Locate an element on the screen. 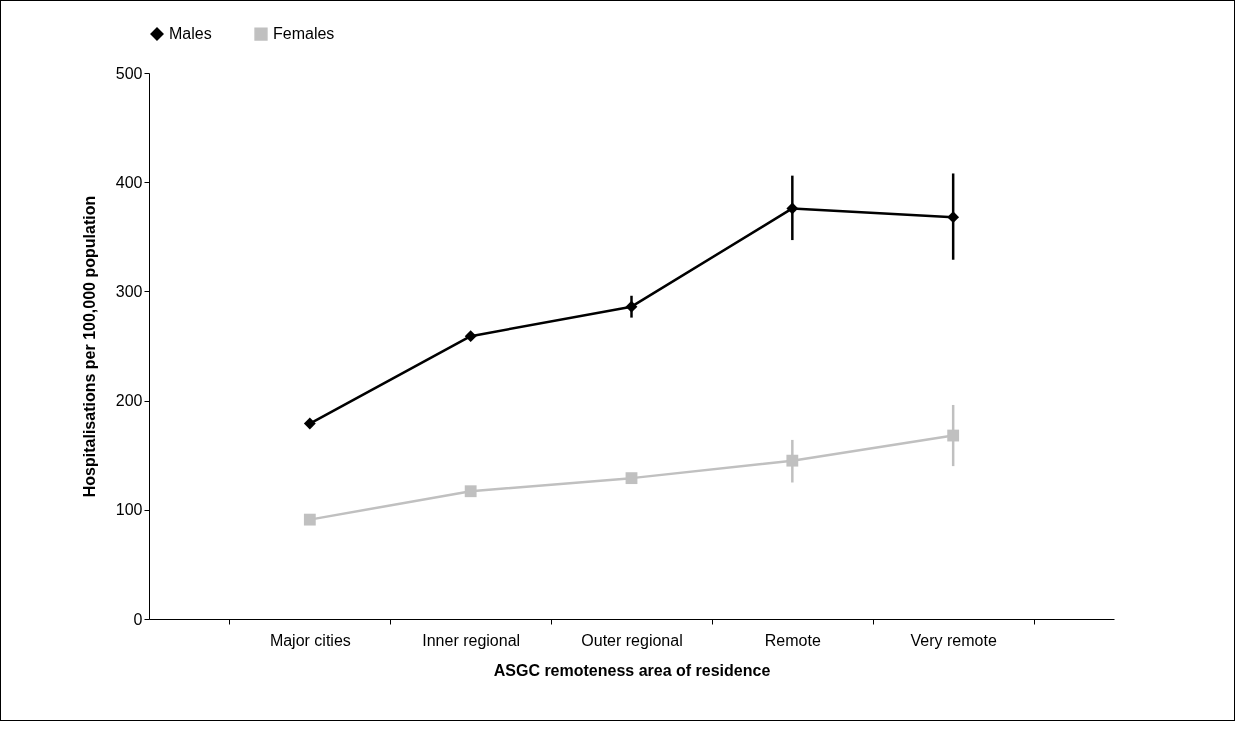 The height and width of the screenshot is (733, 1247). x-tick-label: Remote is located at coordinates (792, 640).